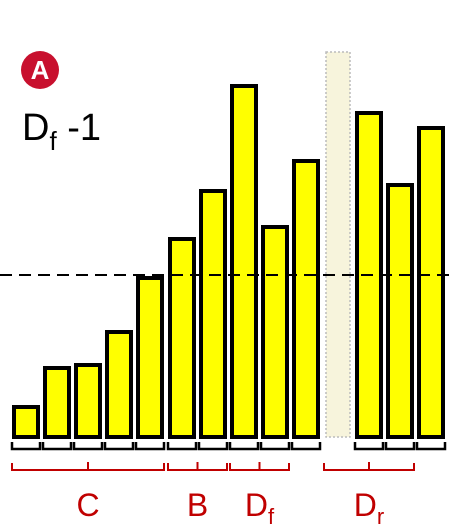 This screenshot has width=450, height=525. I want to click on group-label-4: Dr, so click(369, 506).